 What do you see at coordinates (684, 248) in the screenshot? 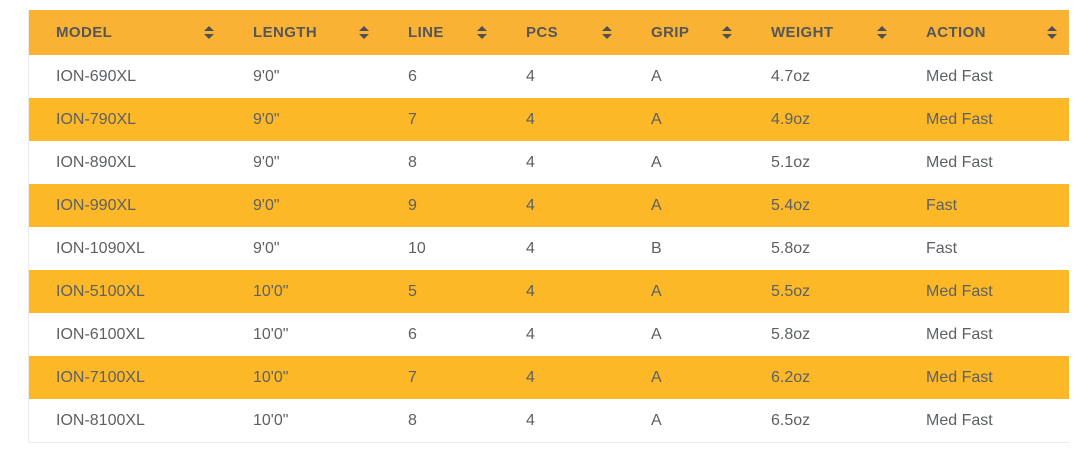
I see `cell-grip: B` at bounding box center [684, 248].